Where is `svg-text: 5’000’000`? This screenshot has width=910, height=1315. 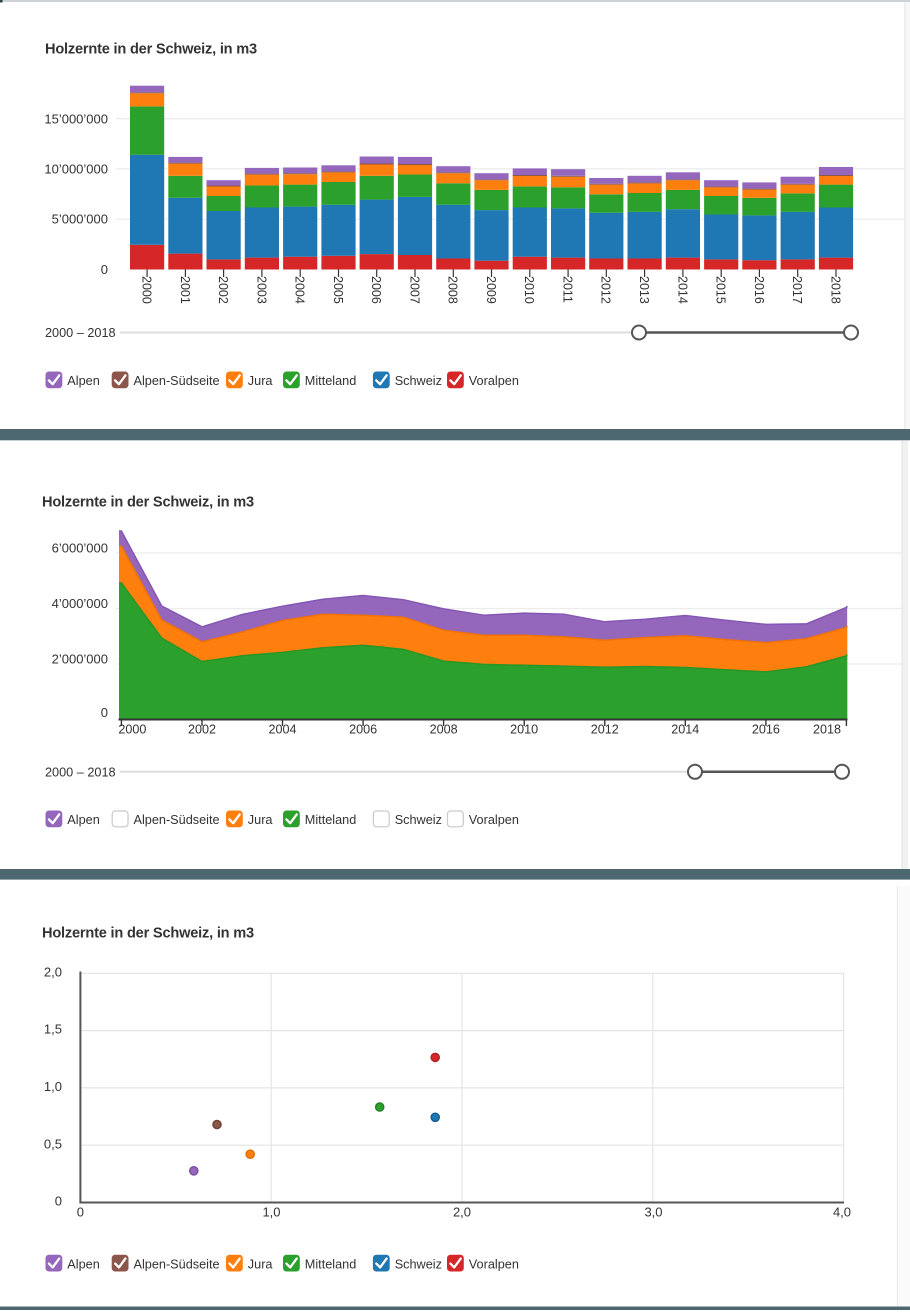
svg-text: 5’000’000 is located at coordinates (80, 219).